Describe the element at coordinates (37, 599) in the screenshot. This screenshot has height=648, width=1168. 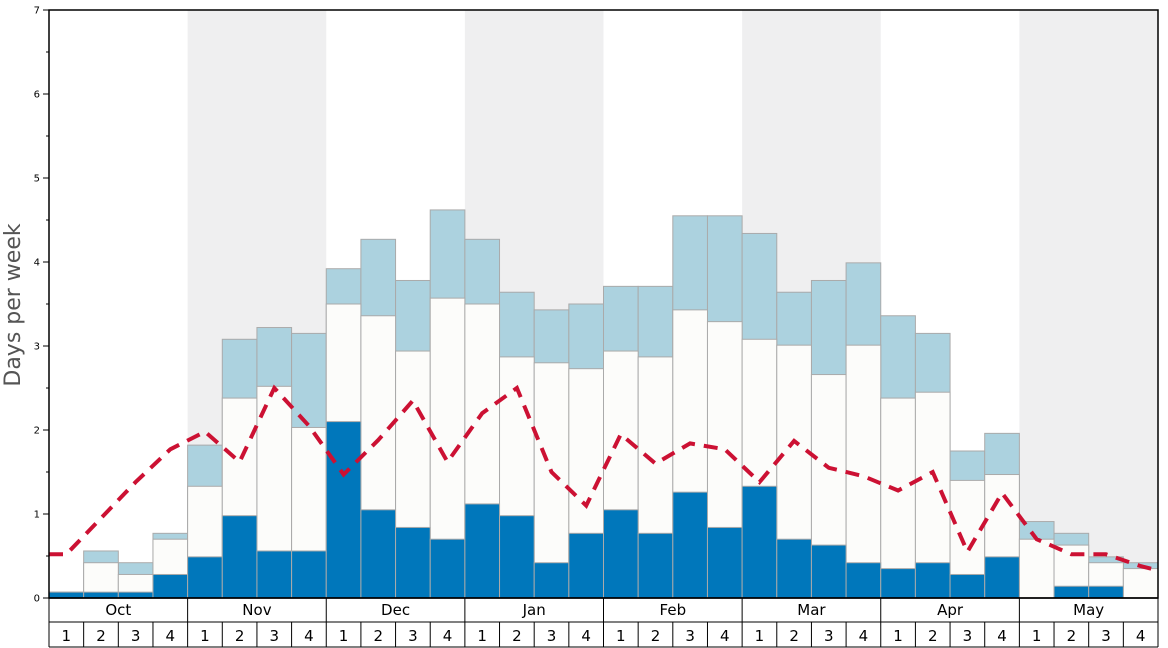
I see `y-tick-label-0: 0` at that location.